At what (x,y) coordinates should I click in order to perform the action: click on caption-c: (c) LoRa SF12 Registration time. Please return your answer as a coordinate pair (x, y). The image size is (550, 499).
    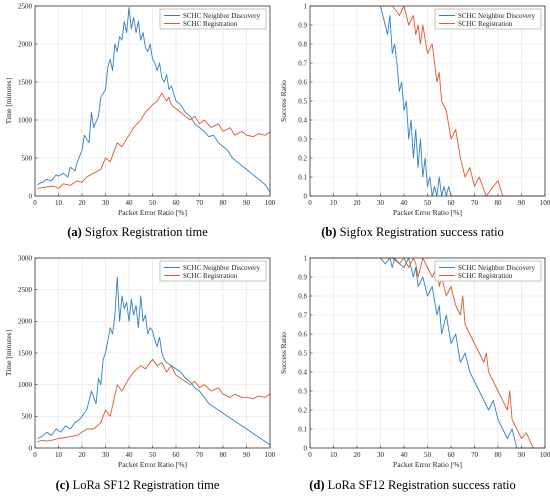
    Looking at the image, I should click on (137, 485).